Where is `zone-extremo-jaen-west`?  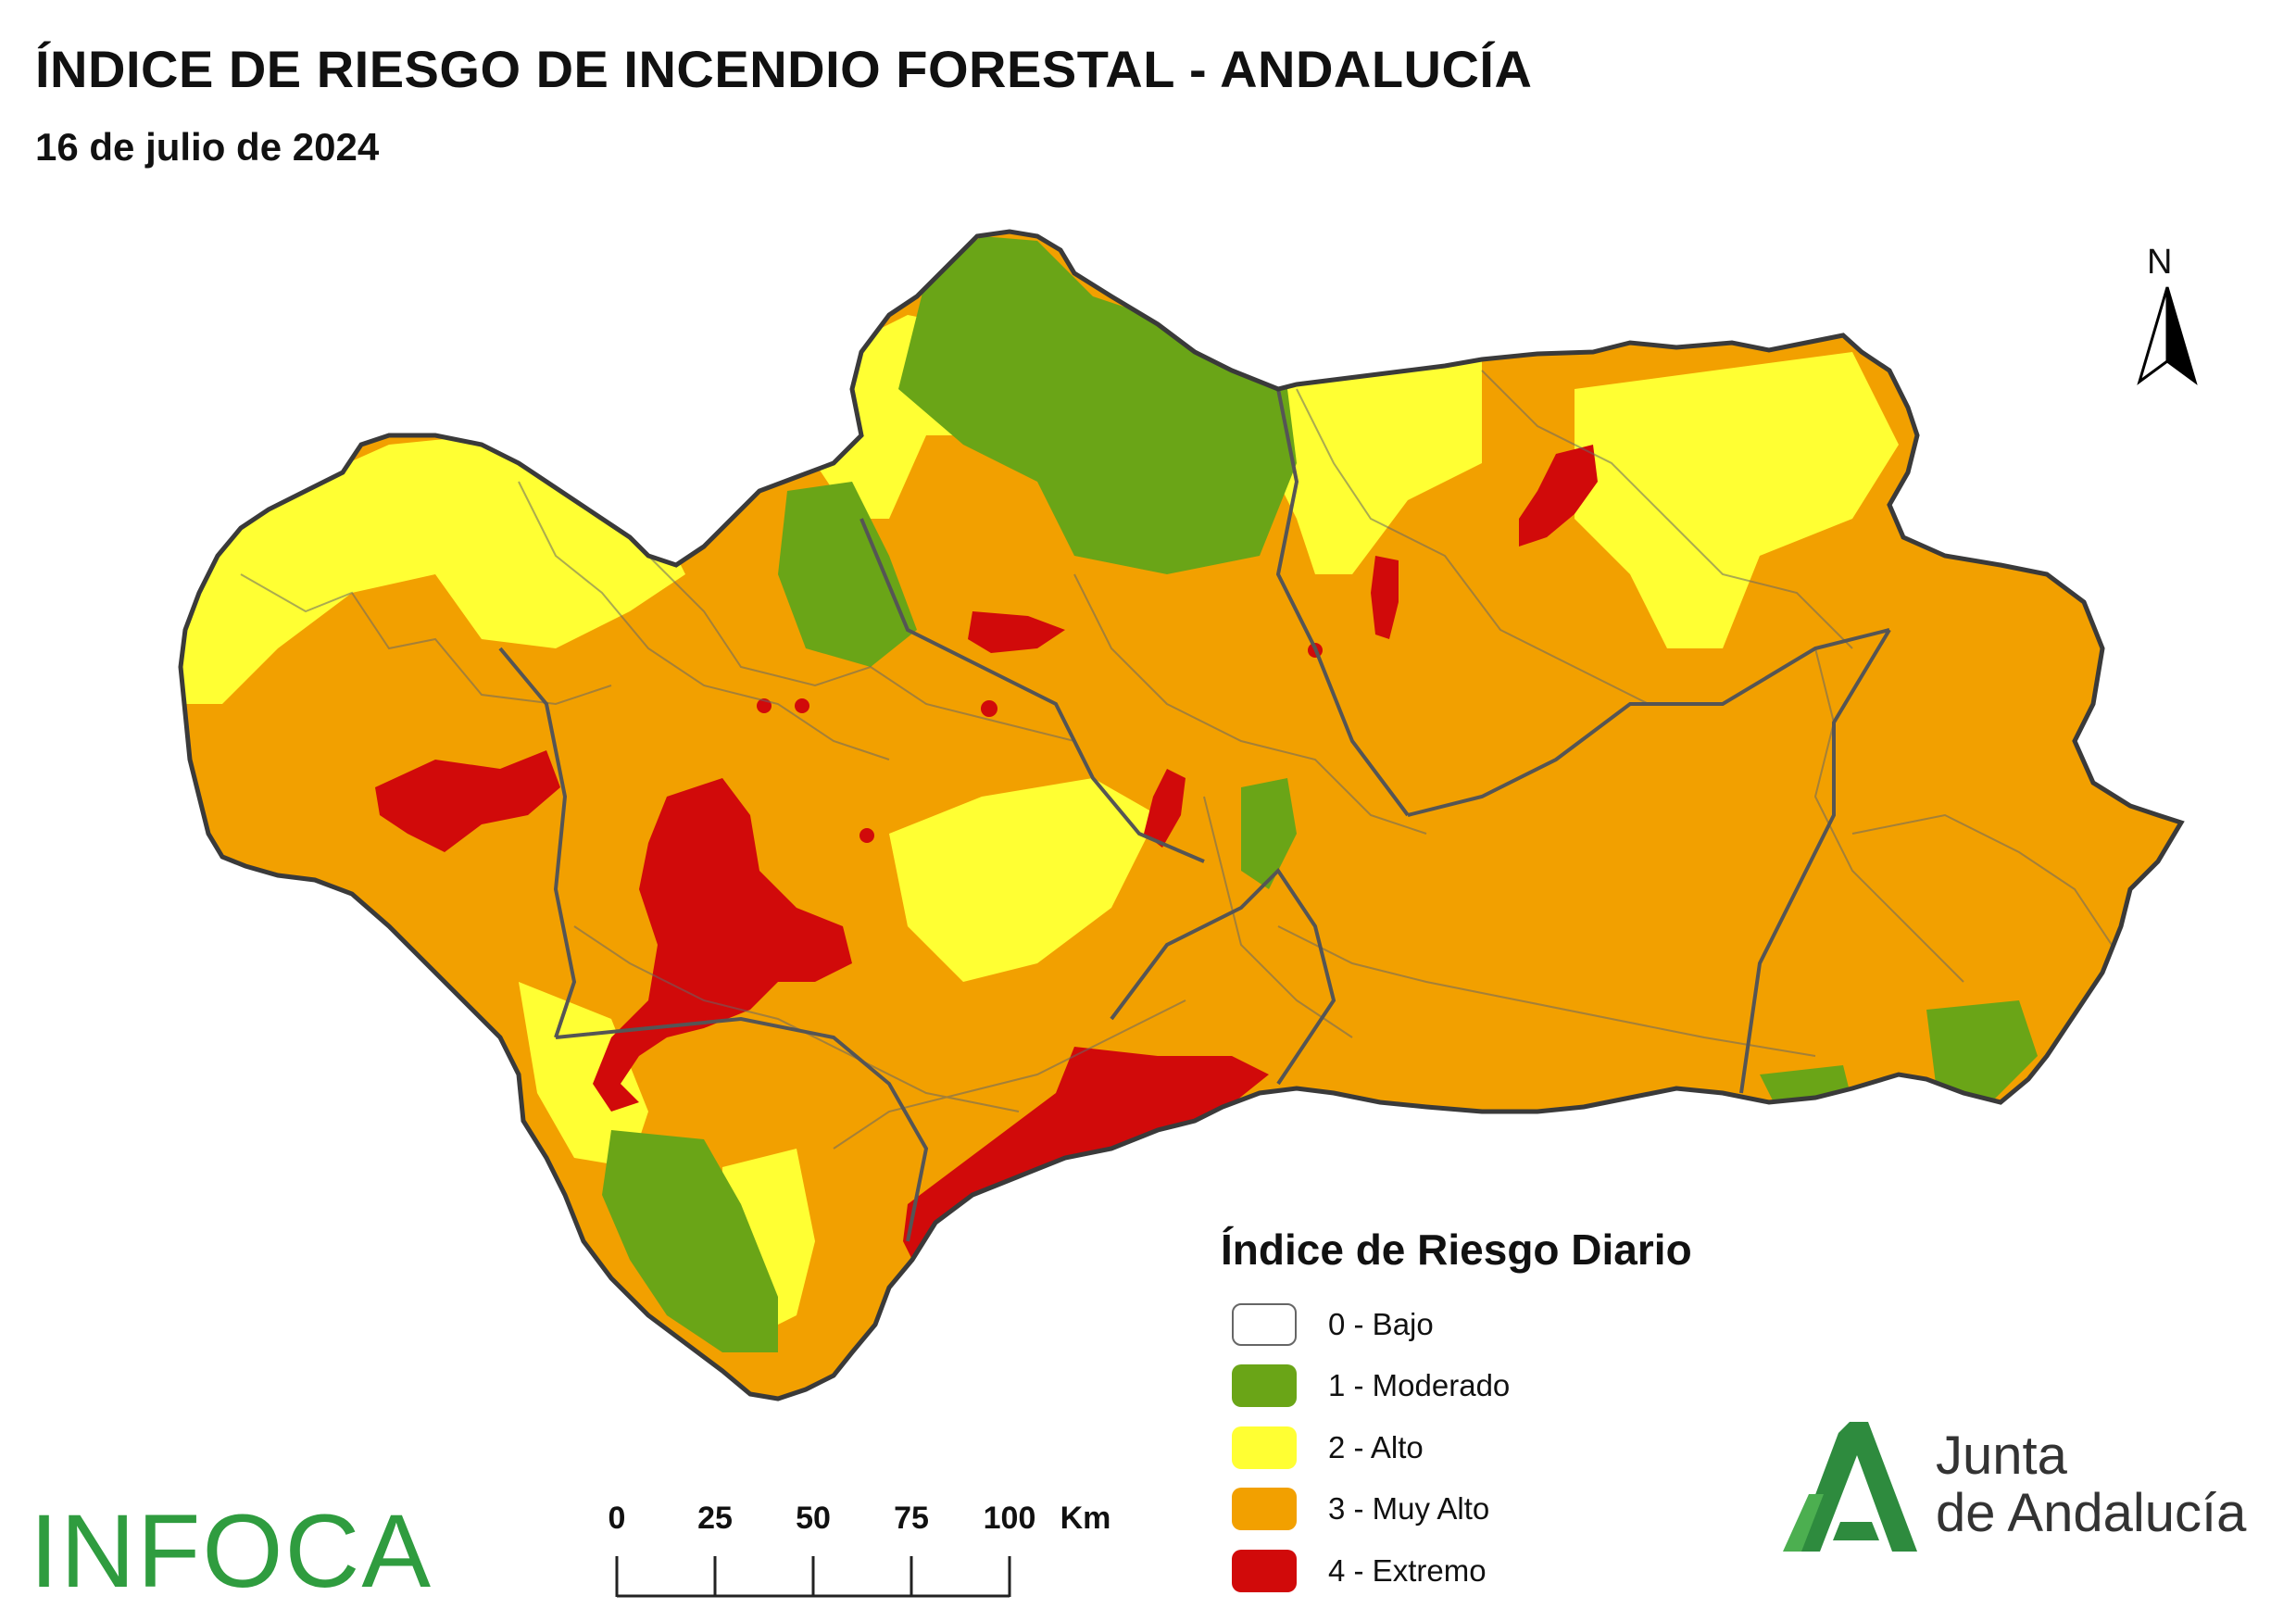 zone-extremo-jaen-west is located at coordinates (1385, 597).